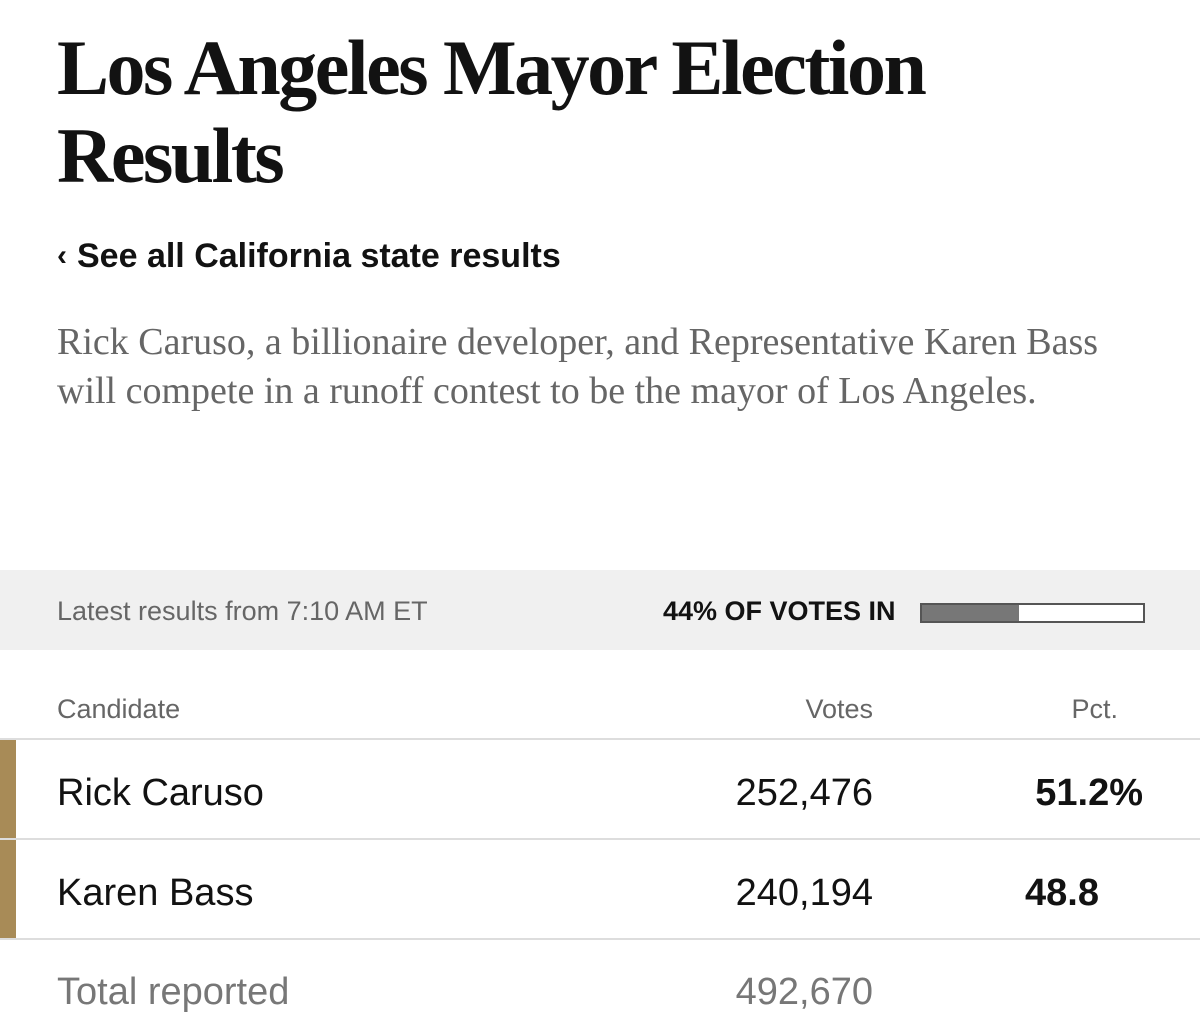 The height and width of the screenshot is (1036, 1200). Describe the element at coordinates (1094, 709) in the screenshot. I see `column-header-pct: Pct.` at that location.